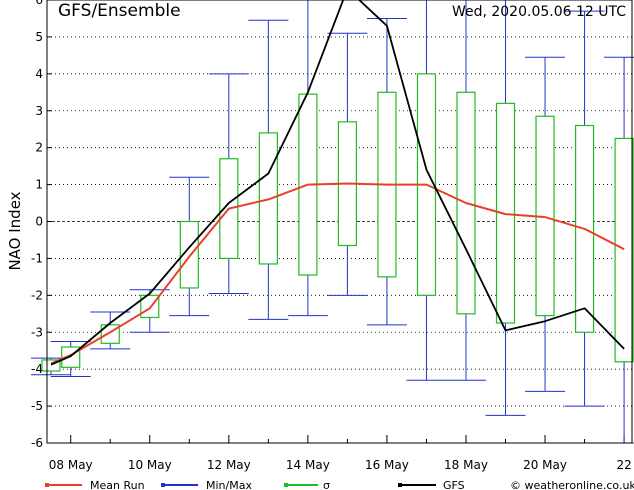 Image resolution: width=634 pixels, height=490 pixels. I want to click on legend-label-minmax: Min/Max, so click(229, 484).